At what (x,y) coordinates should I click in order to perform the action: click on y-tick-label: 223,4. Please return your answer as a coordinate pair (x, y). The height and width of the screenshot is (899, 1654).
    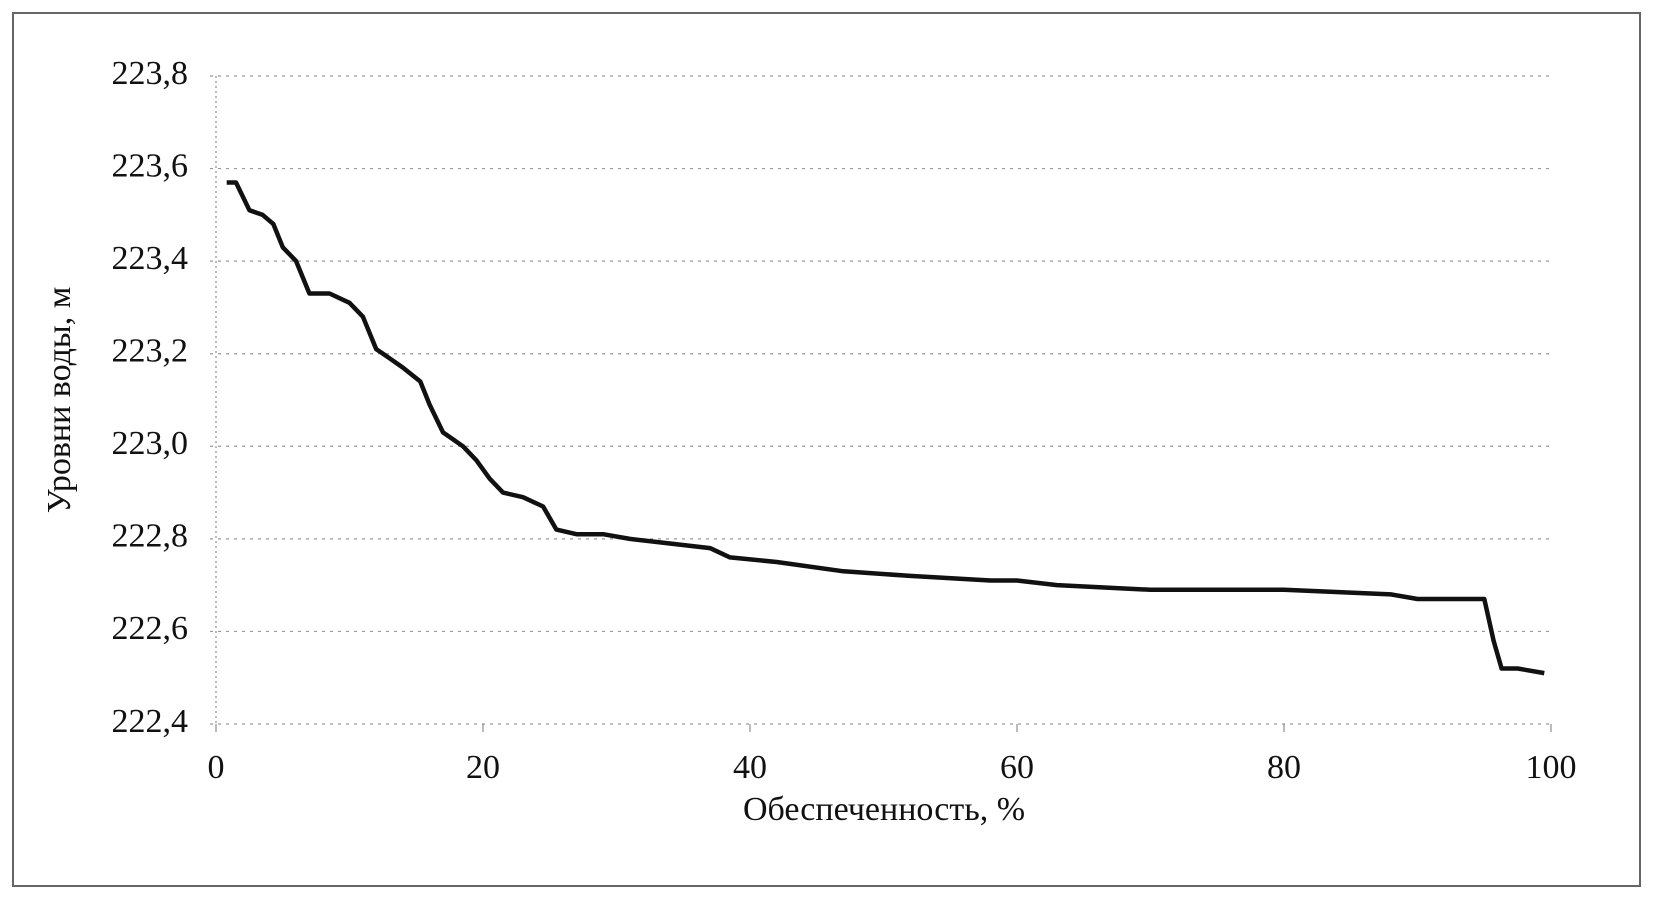
    Looking at the image, I should click on (150, 258).